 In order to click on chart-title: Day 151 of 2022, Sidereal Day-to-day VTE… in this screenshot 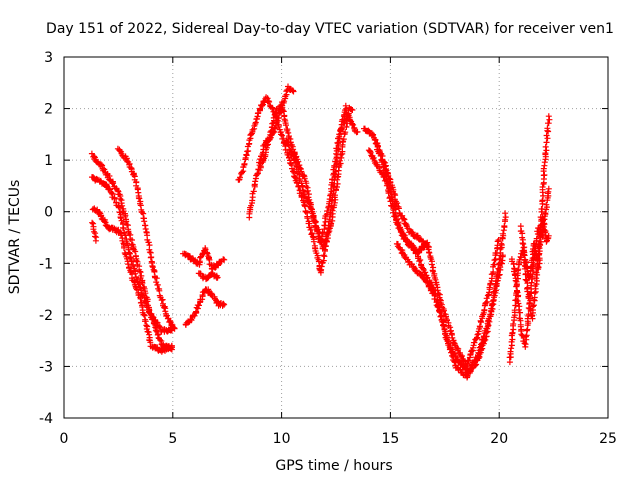, I will do `click(330, 29)`.